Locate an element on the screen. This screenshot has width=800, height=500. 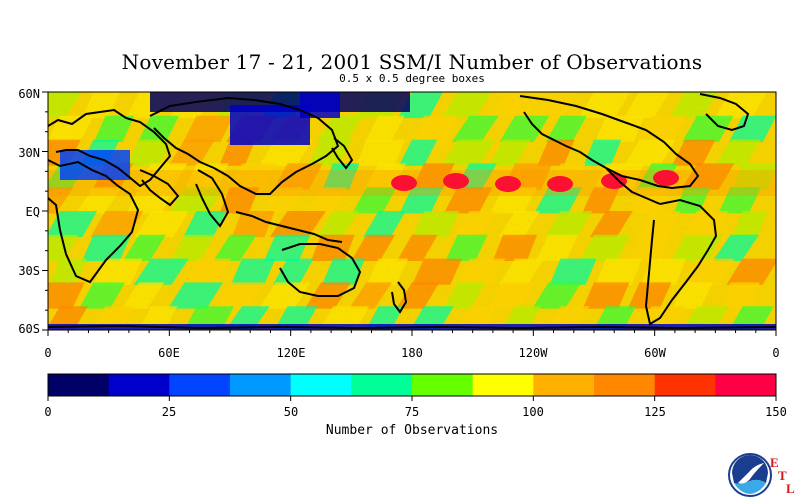
japan-coast is located at coordinates (342, 153).